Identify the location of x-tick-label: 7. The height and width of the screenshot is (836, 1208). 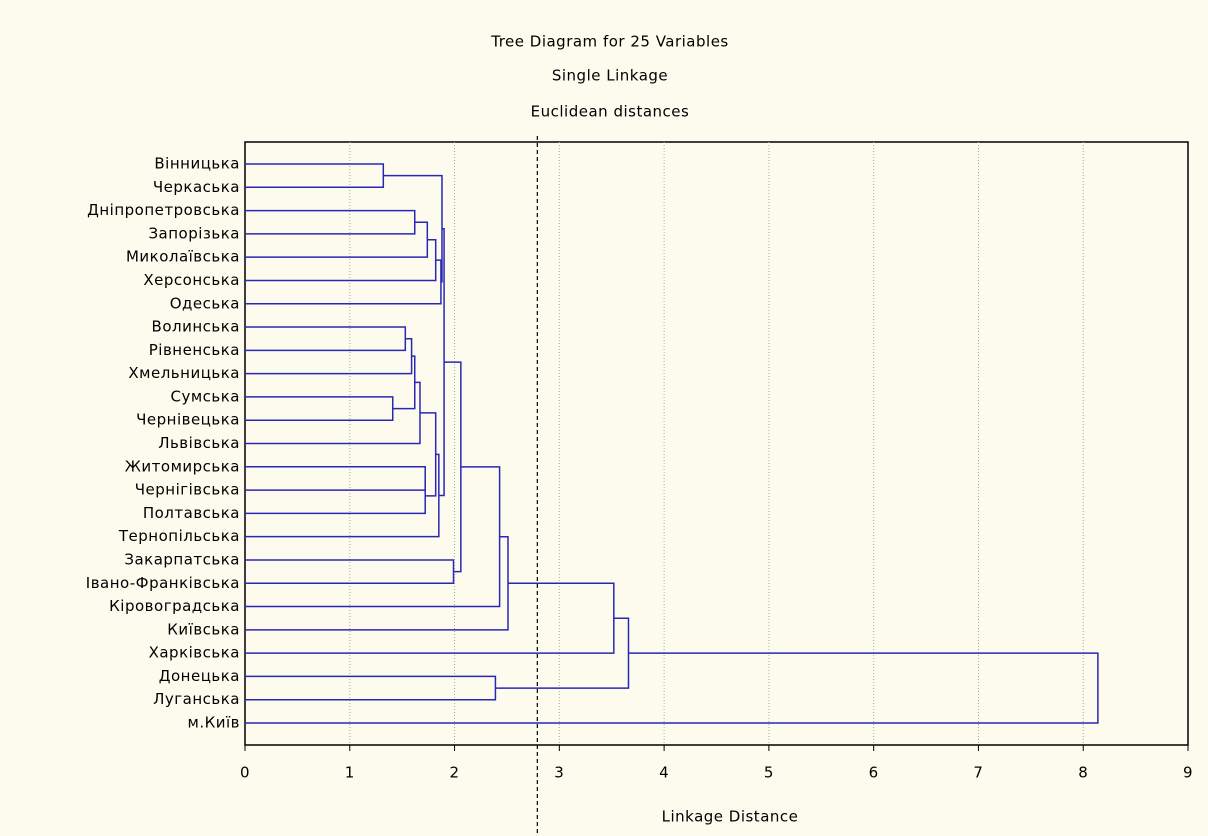
(978, 773).